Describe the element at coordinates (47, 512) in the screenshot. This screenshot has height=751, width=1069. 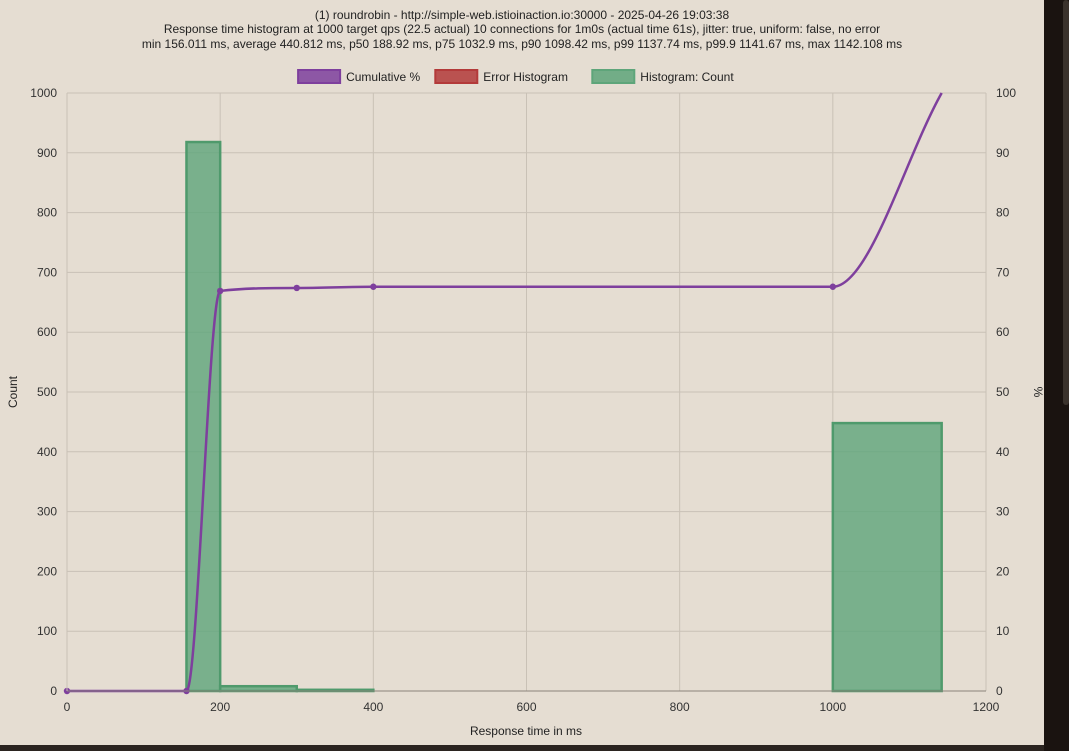
I see `y-tick-label-3: 300` at that location.